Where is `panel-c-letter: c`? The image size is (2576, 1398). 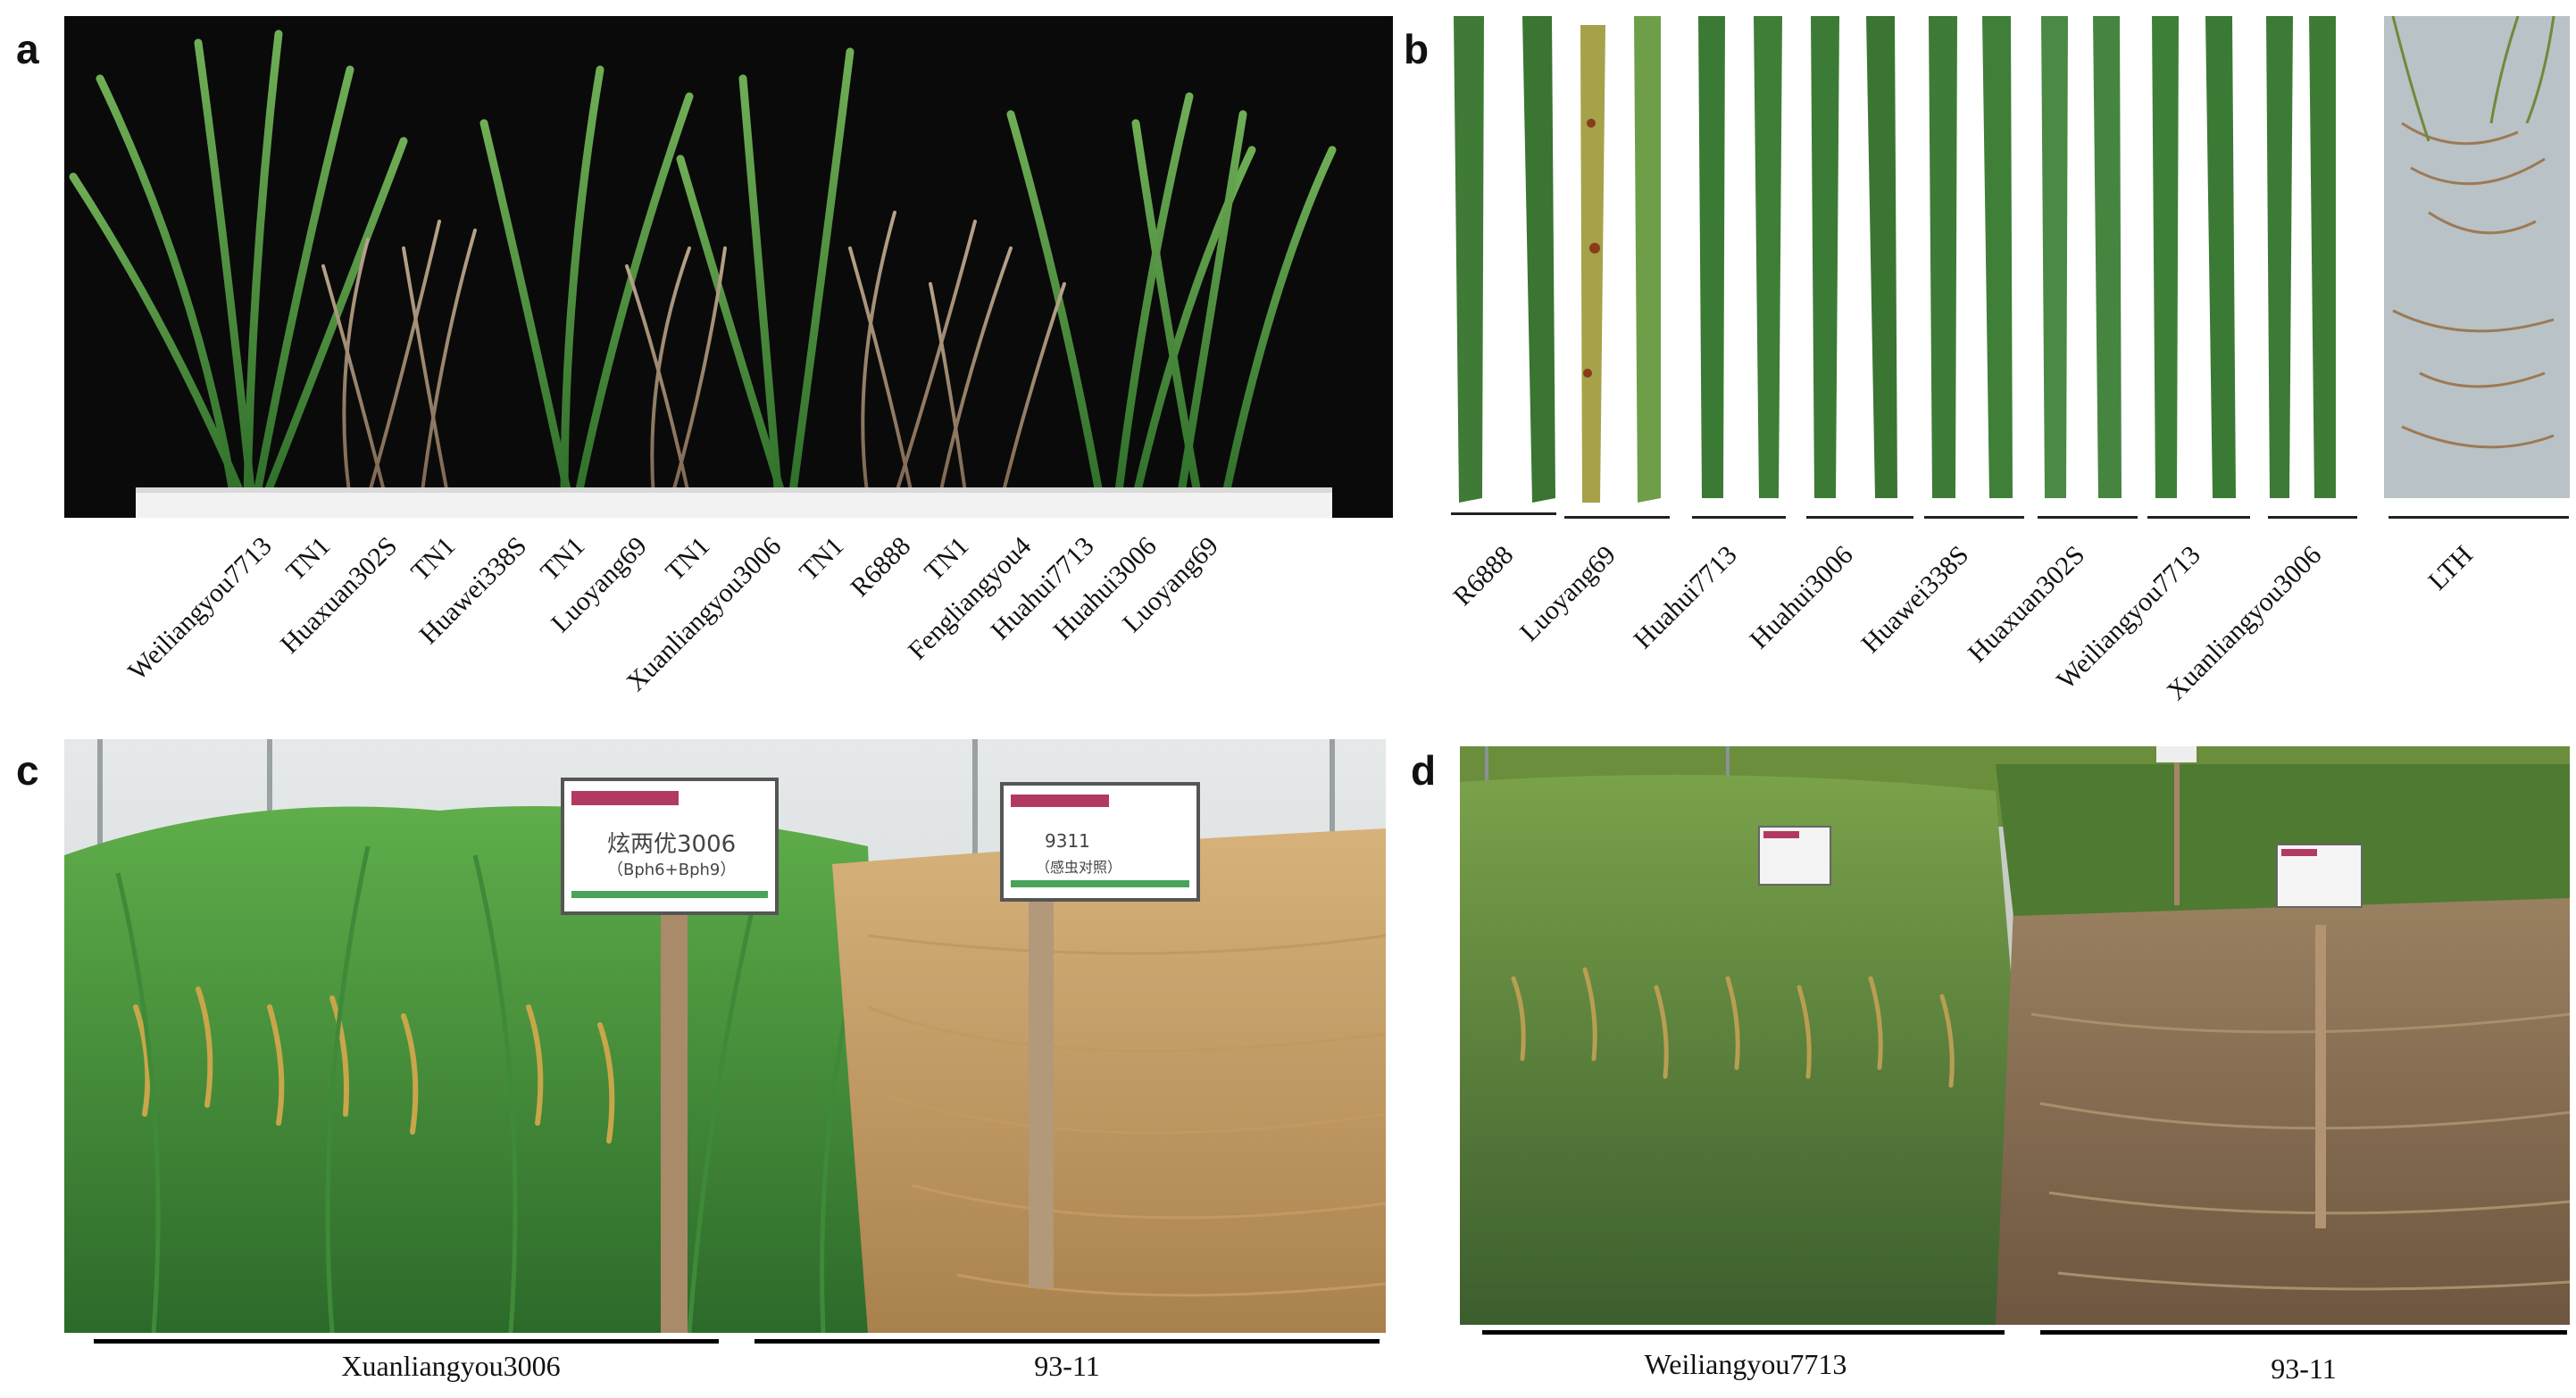 panel-c-letter: c is located at coordinates (27, 770).